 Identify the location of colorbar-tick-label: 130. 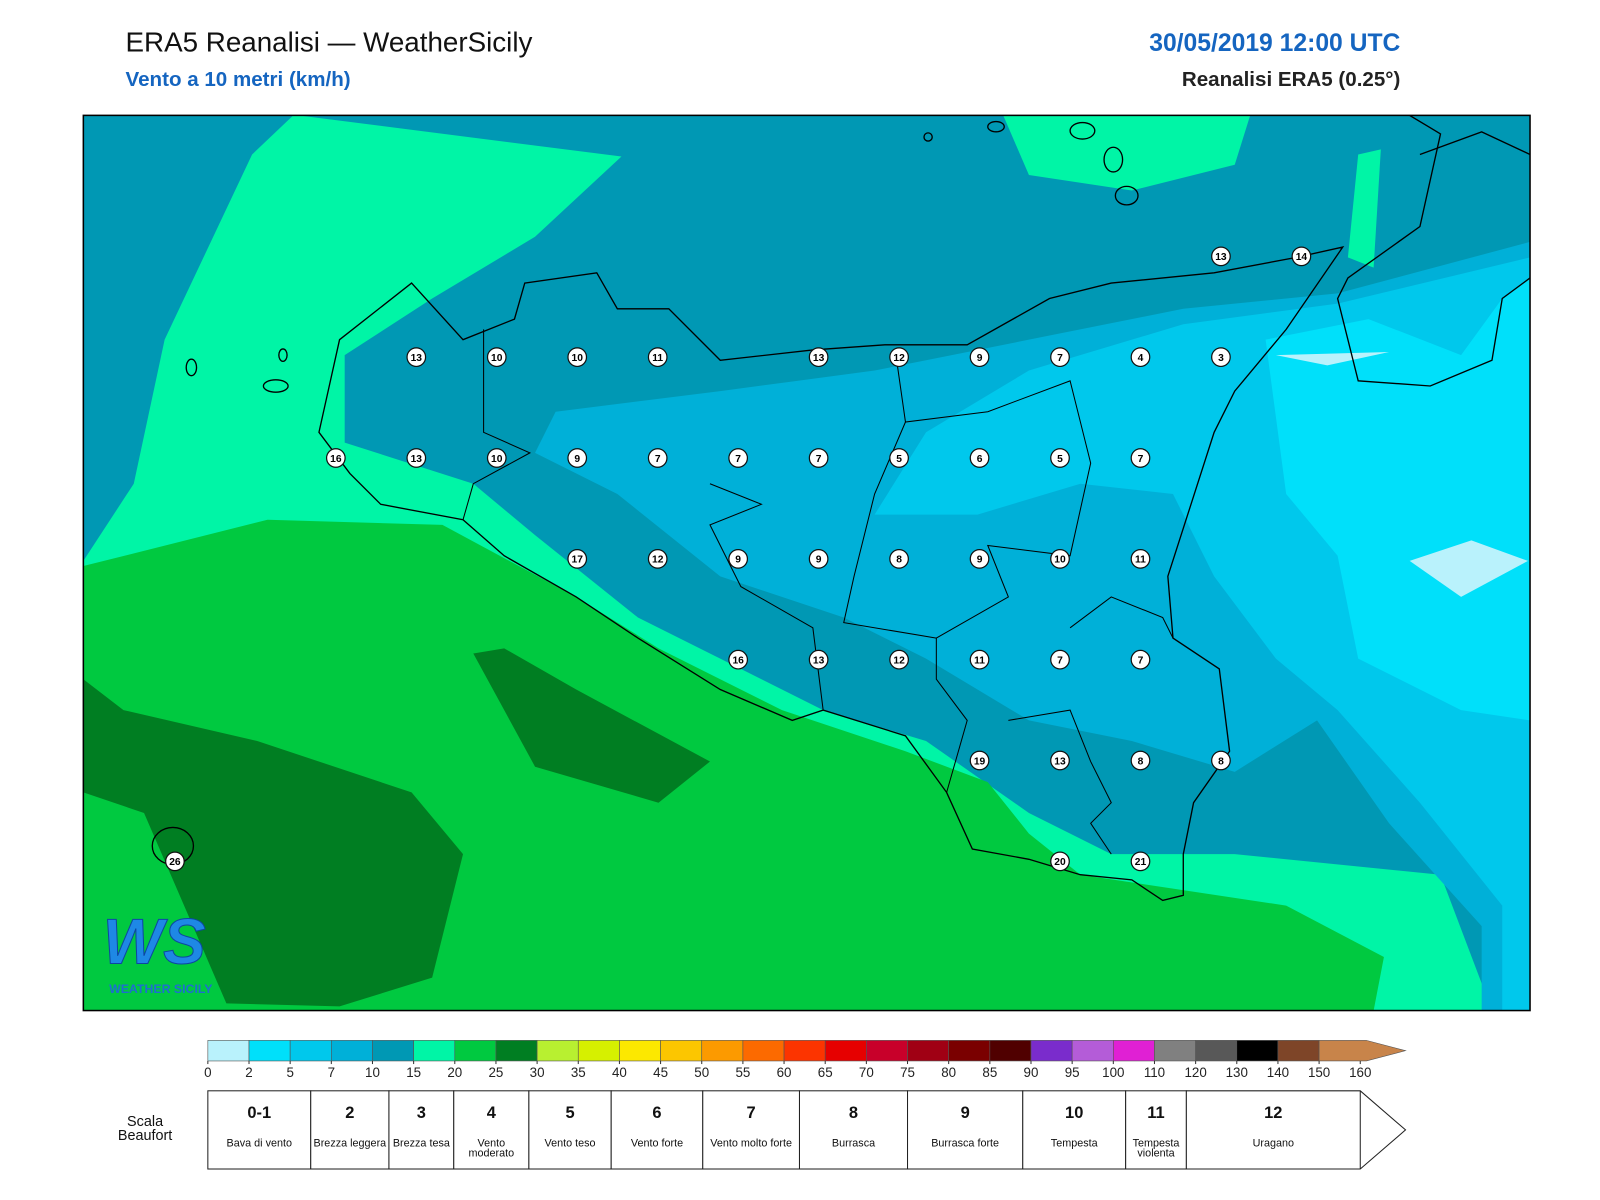
(1237, 1072).